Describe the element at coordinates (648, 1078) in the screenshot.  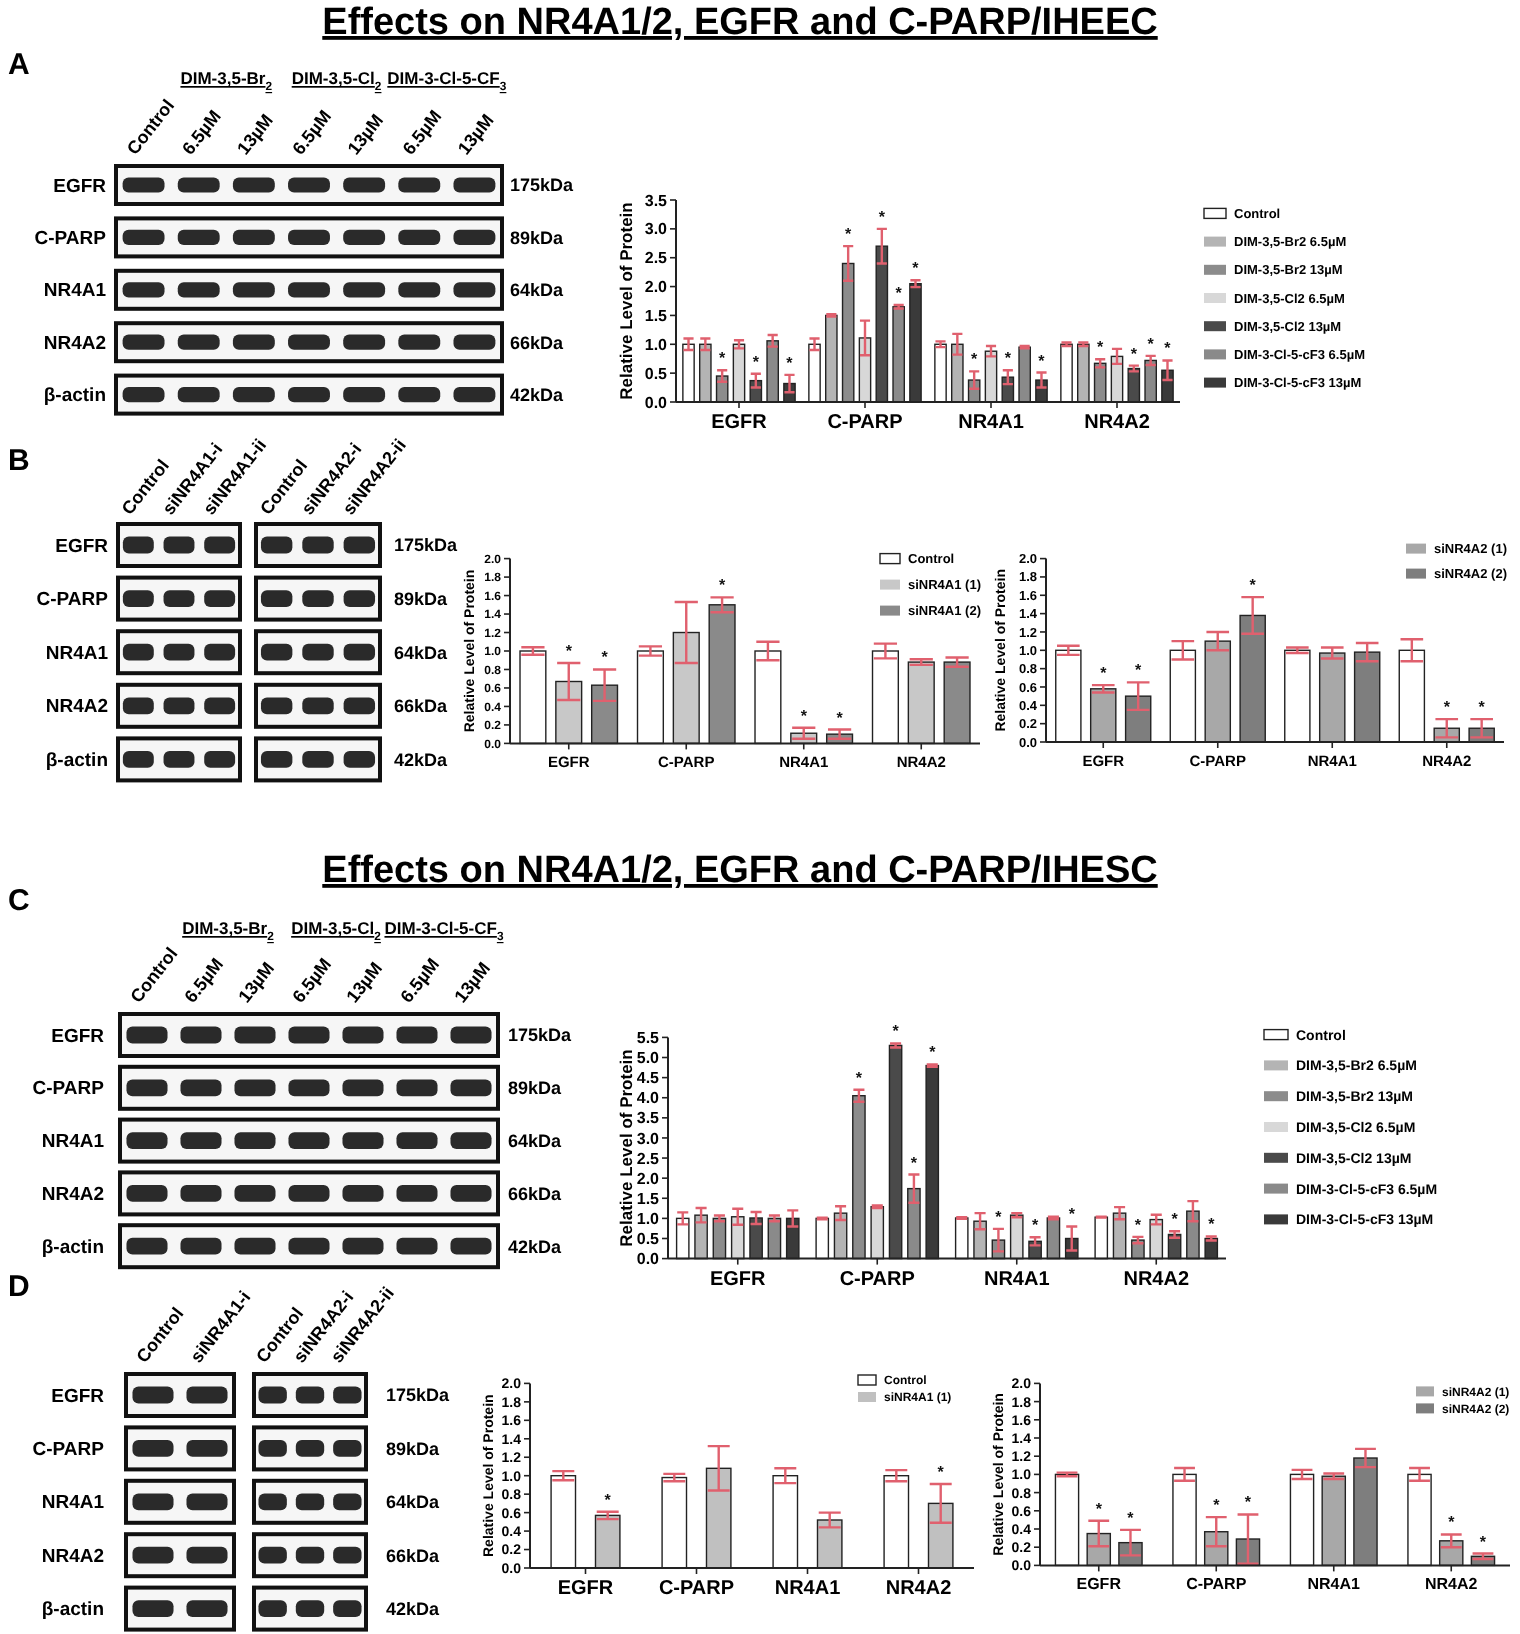
I see `y-tick-label: 4.5` at that location.